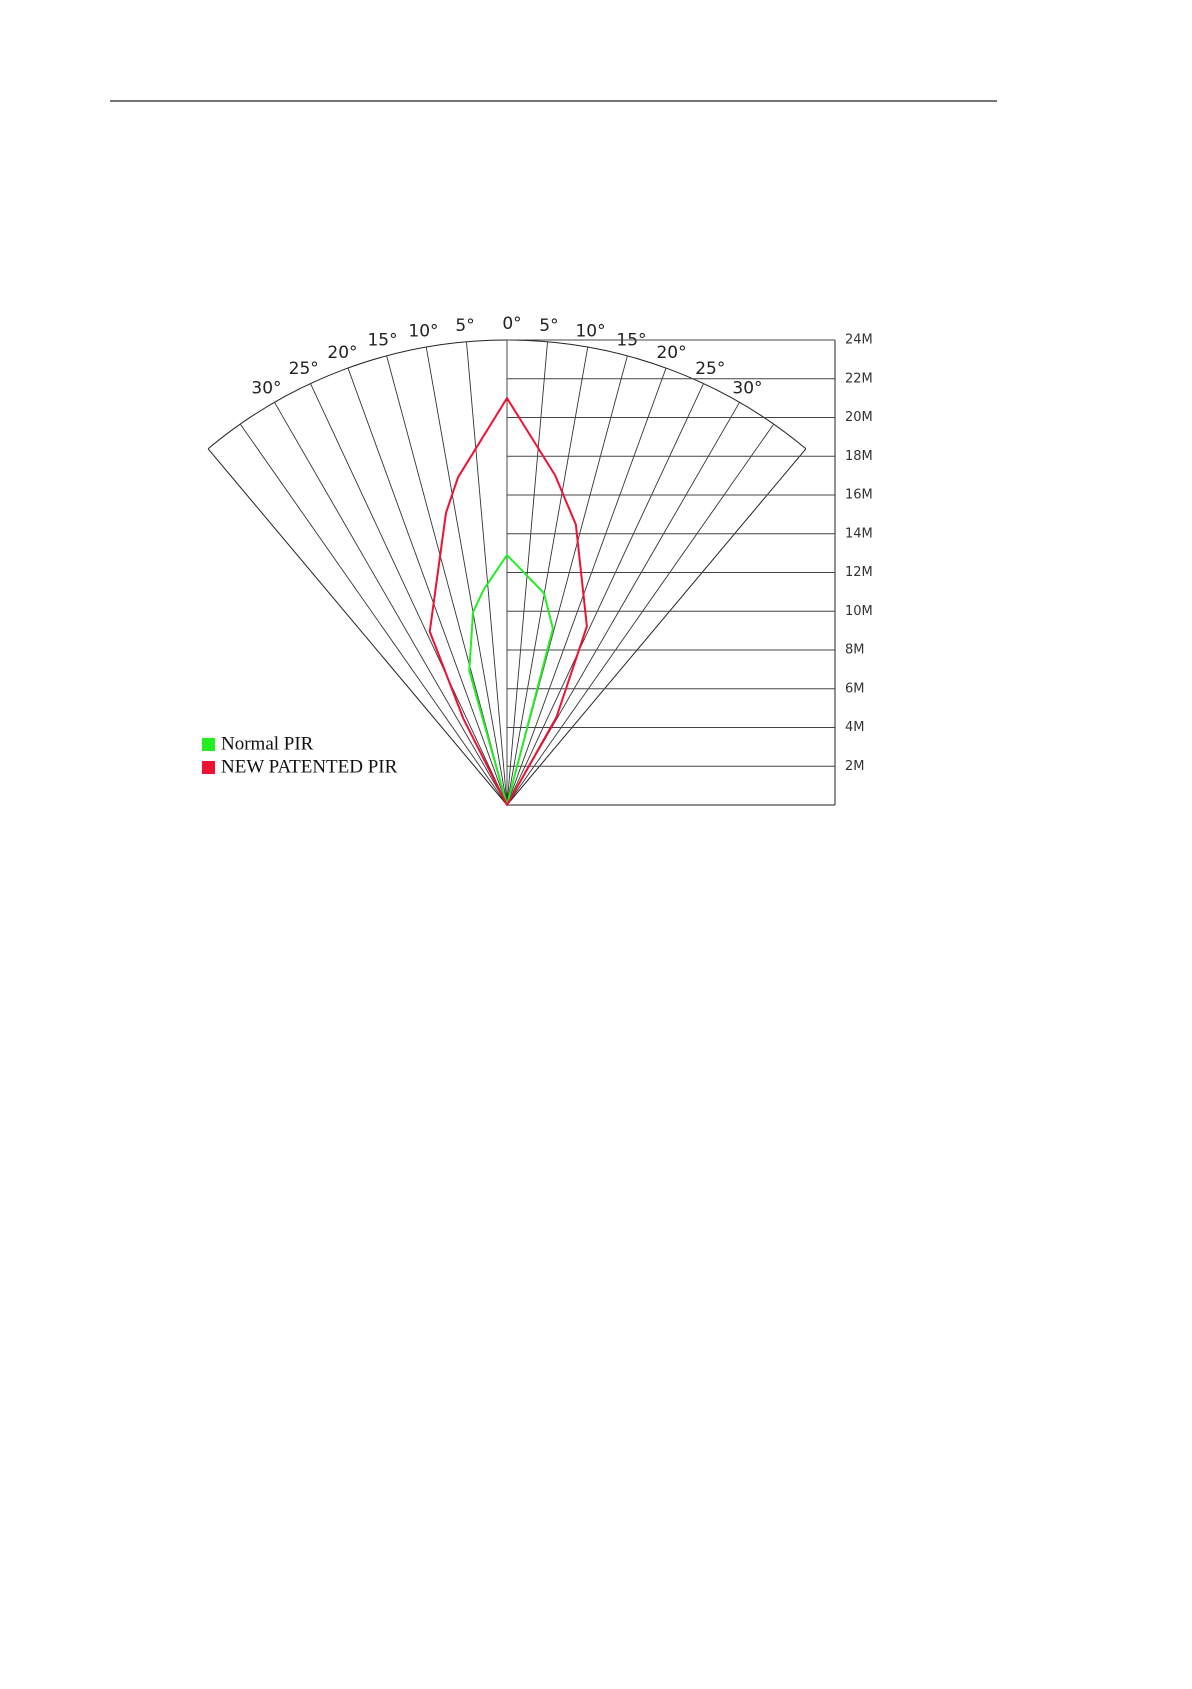  I want to click on y-tick-label: 18M, so click(859, 456).